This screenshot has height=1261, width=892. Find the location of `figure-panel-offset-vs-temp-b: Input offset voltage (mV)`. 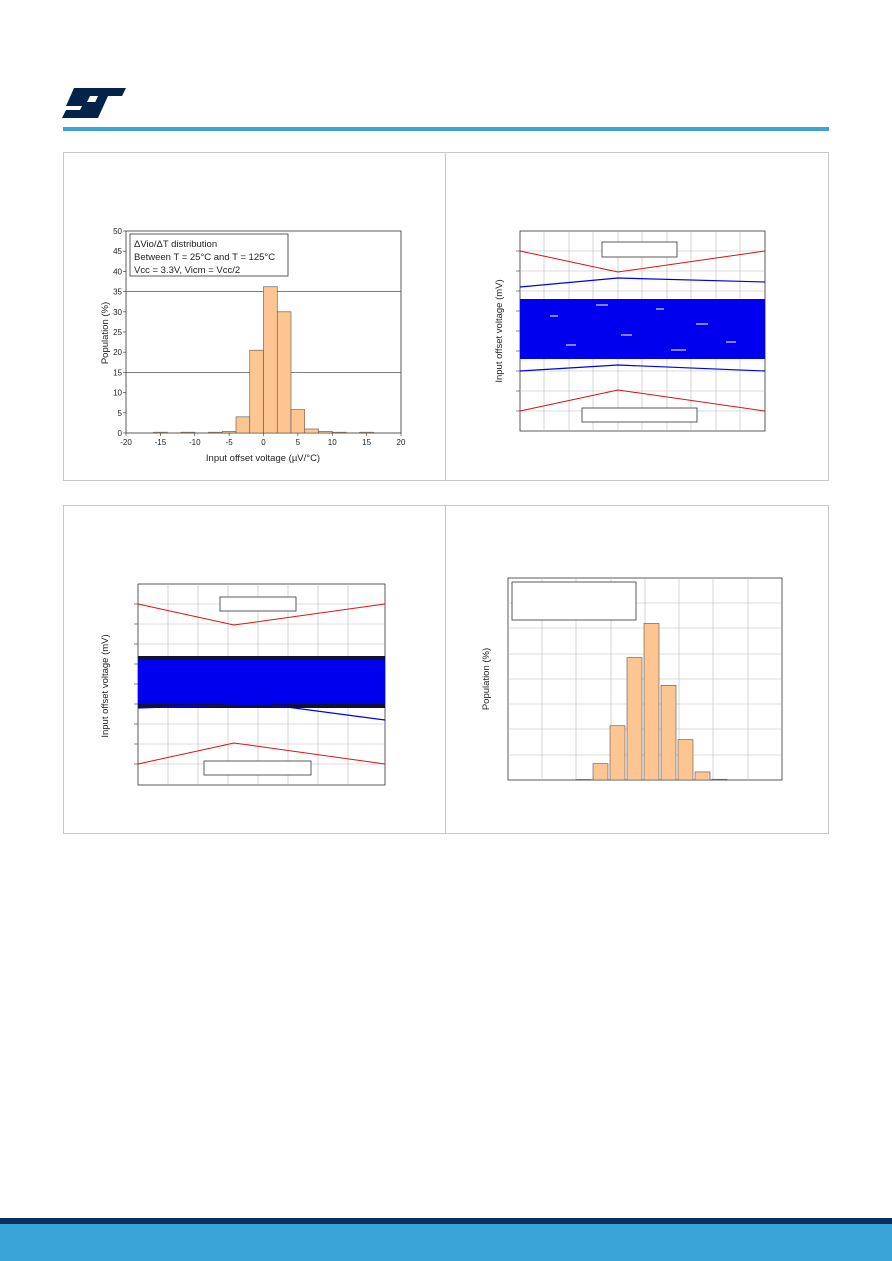

figure-panel-offset-vs-temp-b: Input offset voltage (mV) is located at coordinates (254, 669).